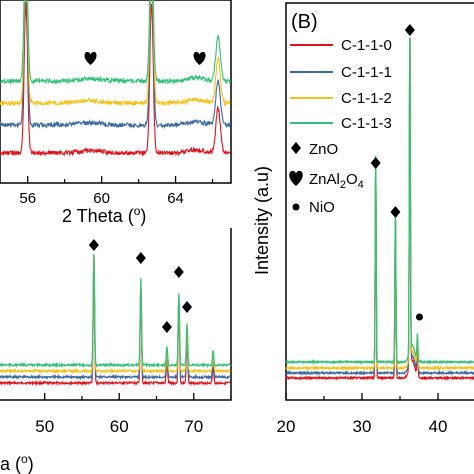 The image size is (474, 474). What do you see at coordinates (296, 207) in the screenshot?
I see `circle-icon` at bounding box center [296, 207].